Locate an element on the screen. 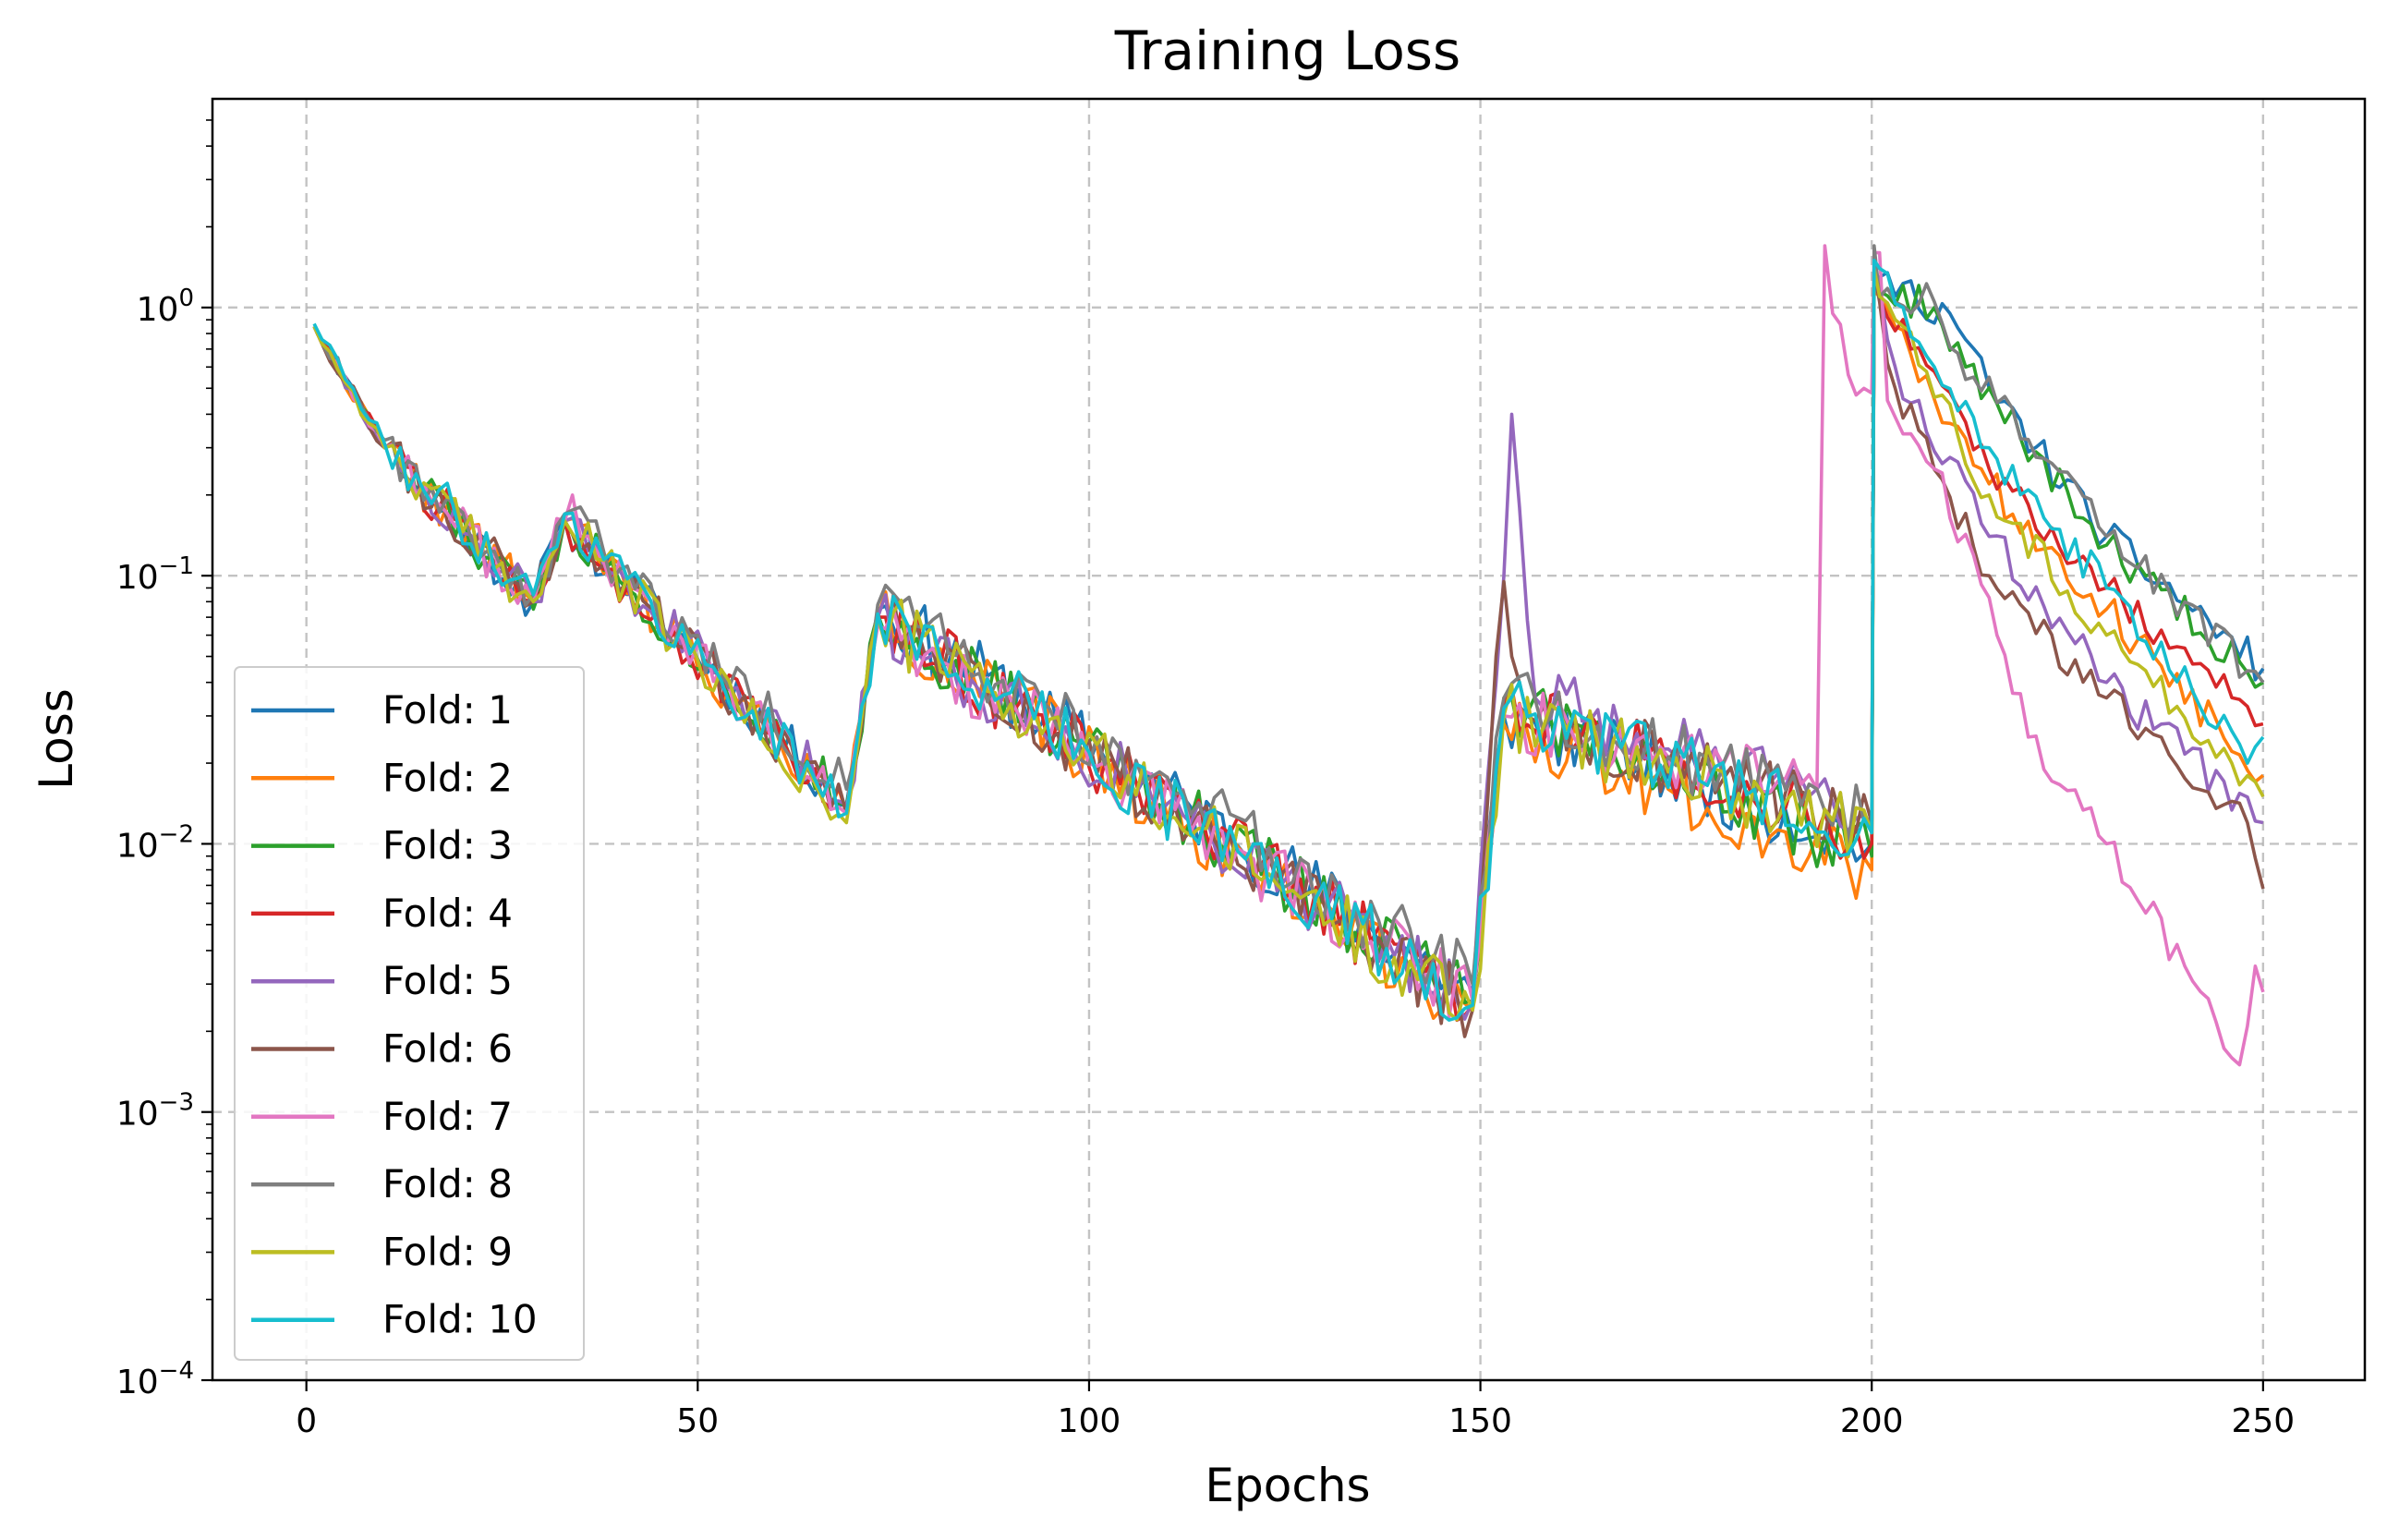 The width and height of the screenshot is (2387, 1540). legend-label: Fold: 2 is located at coordinates (447, 778).